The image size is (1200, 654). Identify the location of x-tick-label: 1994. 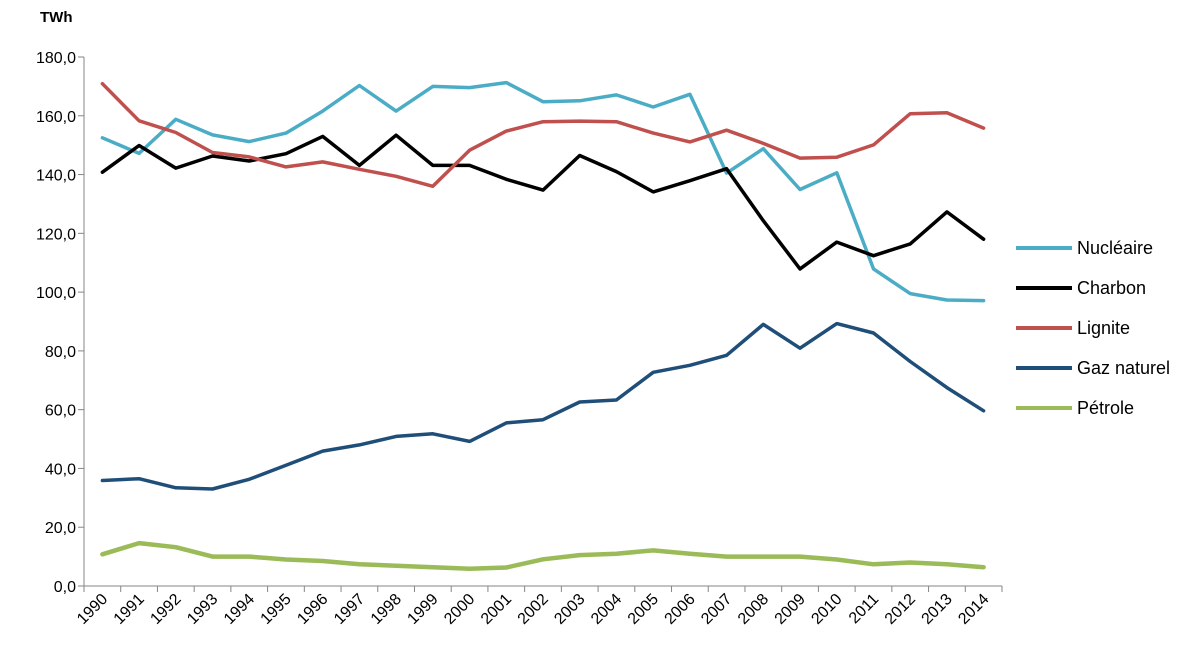
(239, 609).